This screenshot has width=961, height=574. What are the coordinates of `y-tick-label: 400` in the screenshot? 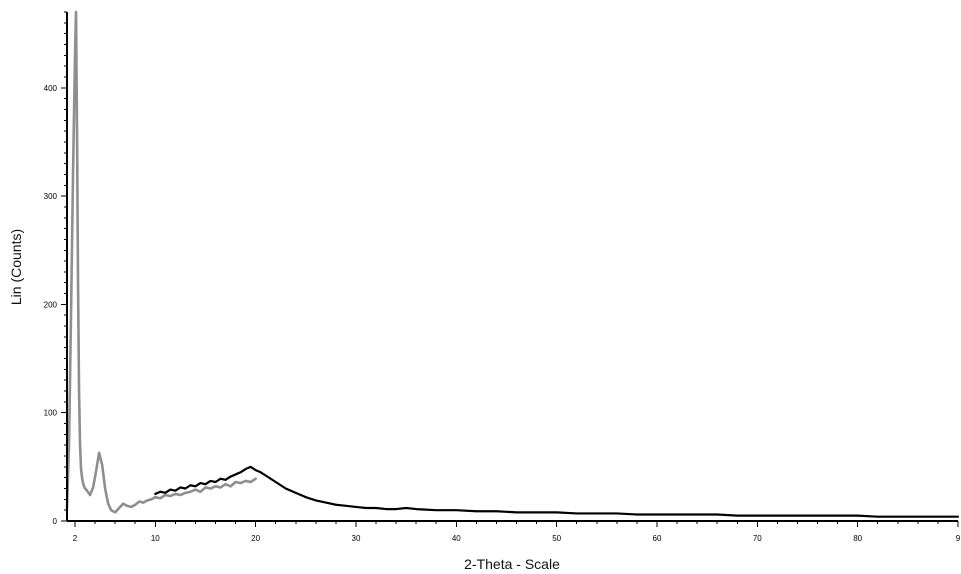 It's located at (51, 88).